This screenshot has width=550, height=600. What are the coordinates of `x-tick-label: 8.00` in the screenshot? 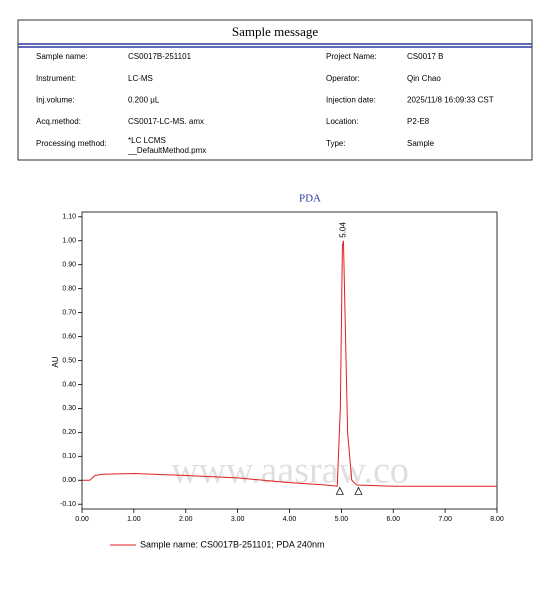 It's located at (497, 519).